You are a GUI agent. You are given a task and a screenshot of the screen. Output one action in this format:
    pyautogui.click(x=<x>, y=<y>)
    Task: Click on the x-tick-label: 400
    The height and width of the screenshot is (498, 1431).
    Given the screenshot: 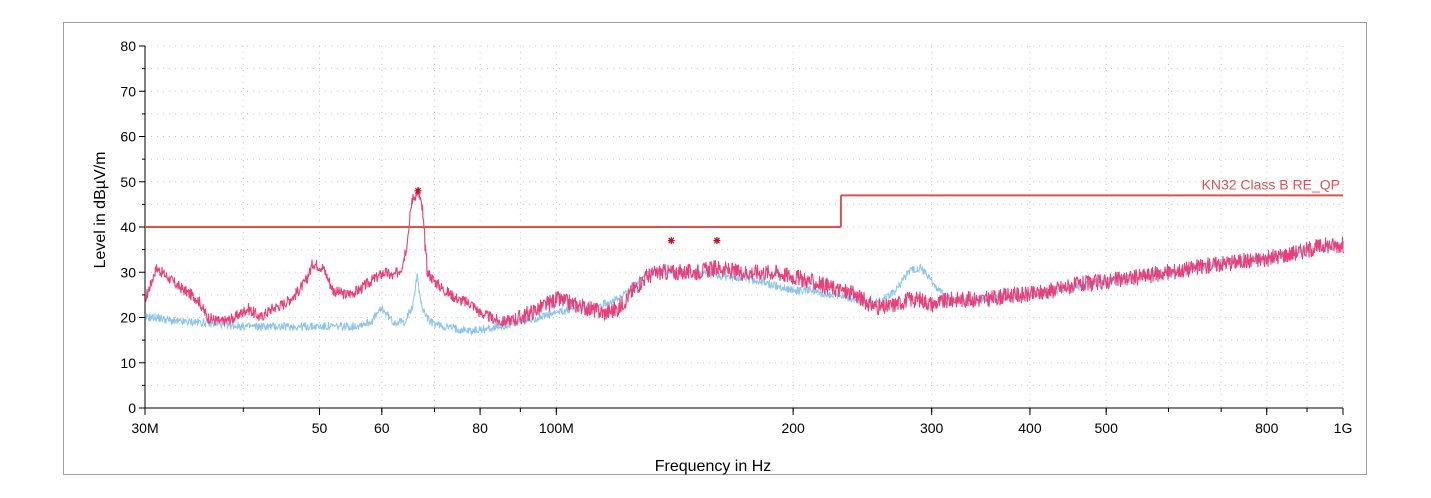 What is the action you would take?
    pyautogui.click(x=1030, y=428)
    